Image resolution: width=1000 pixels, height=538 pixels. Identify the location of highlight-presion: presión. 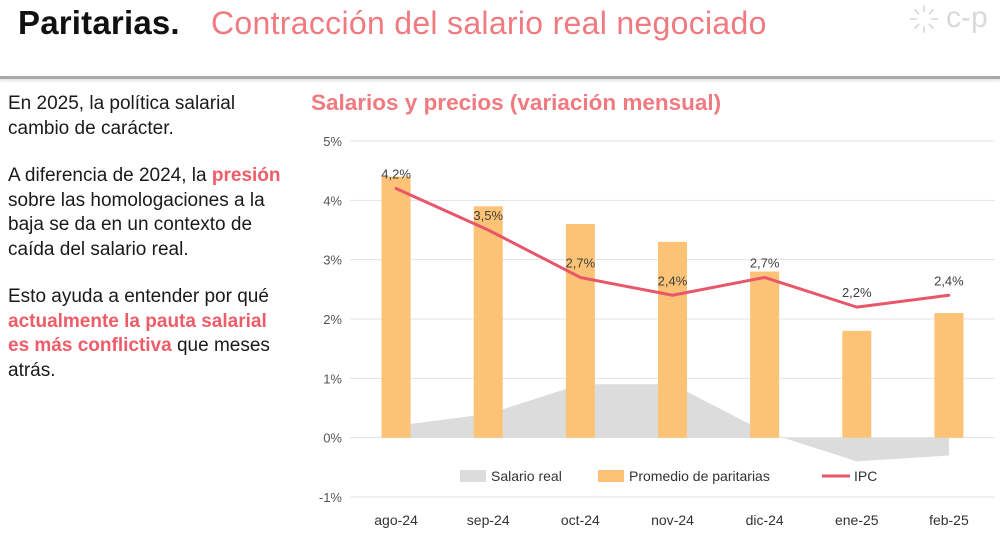
(246, 175).